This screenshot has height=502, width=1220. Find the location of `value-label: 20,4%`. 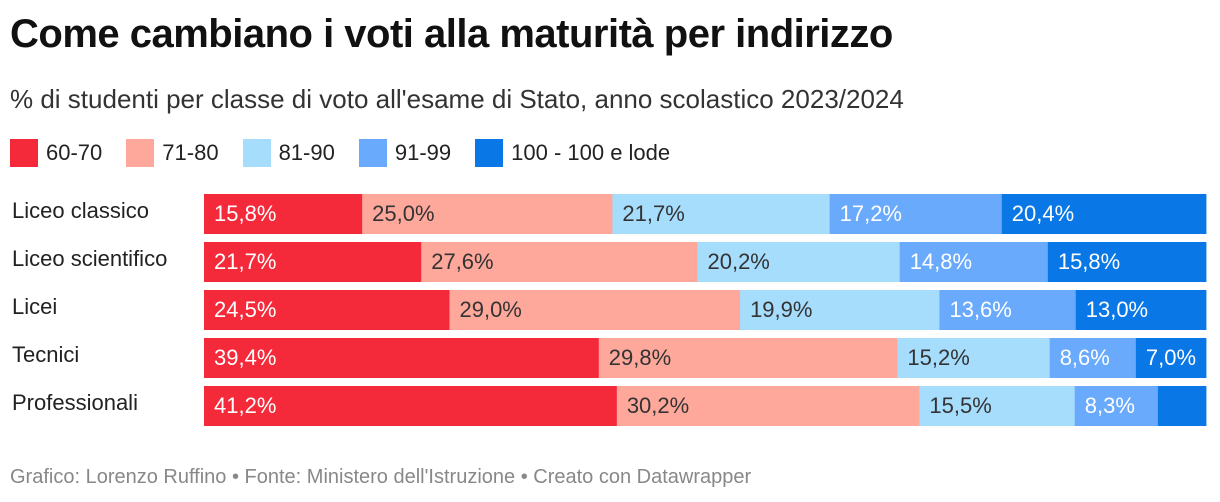

value-label: 20,4% is located at coordinates (1043, 213).